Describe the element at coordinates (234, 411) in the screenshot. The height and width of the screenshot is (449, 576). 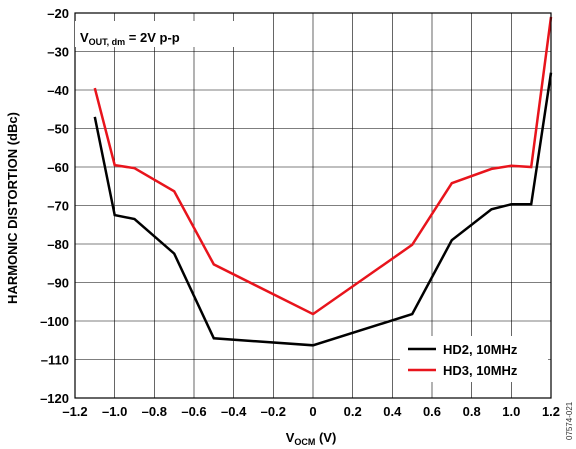
I see `x-tick-label: –0.4` at that location.